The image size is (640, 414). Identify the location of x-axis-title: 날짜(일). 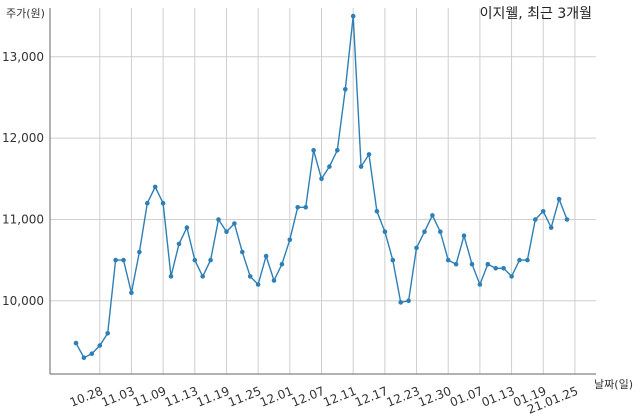
(613, 384).